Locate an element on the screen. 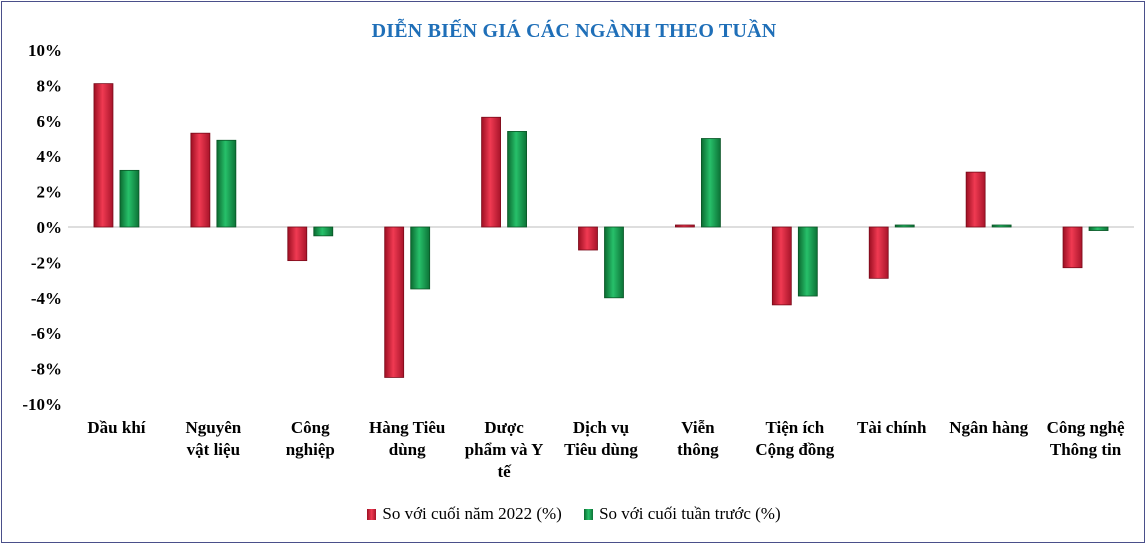 This screenshot has height=545, width=1146. x-category-label: Công nghệ Thông tin is located at coordinates (1086, 438).